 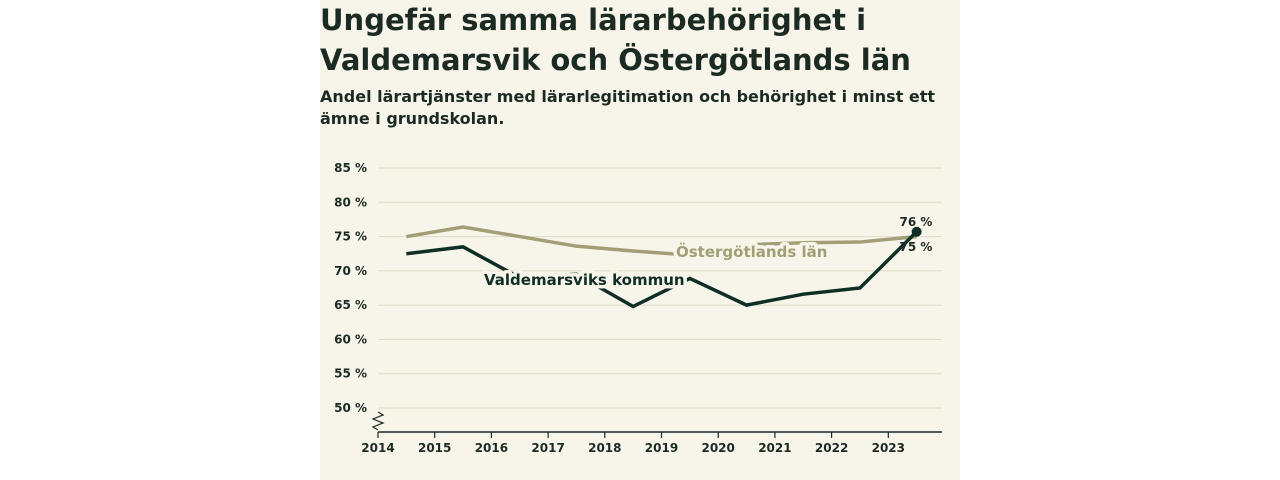 What do you see at coordinates (661, 448) in the screenshot?
I see `x-tick-label: 2019` at bounding box center [661, 448].